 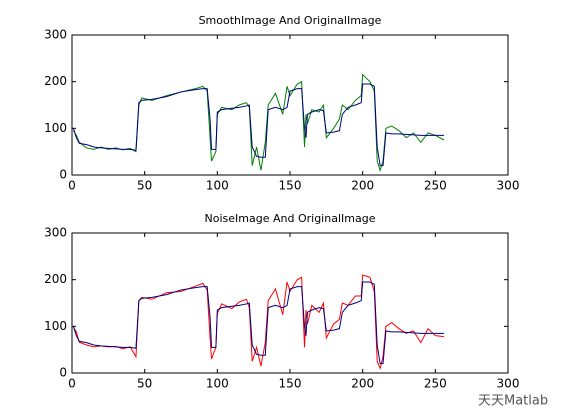 I want to click on chart-title: NoiseImage And OriginalImage, so click(x=290, y=218).